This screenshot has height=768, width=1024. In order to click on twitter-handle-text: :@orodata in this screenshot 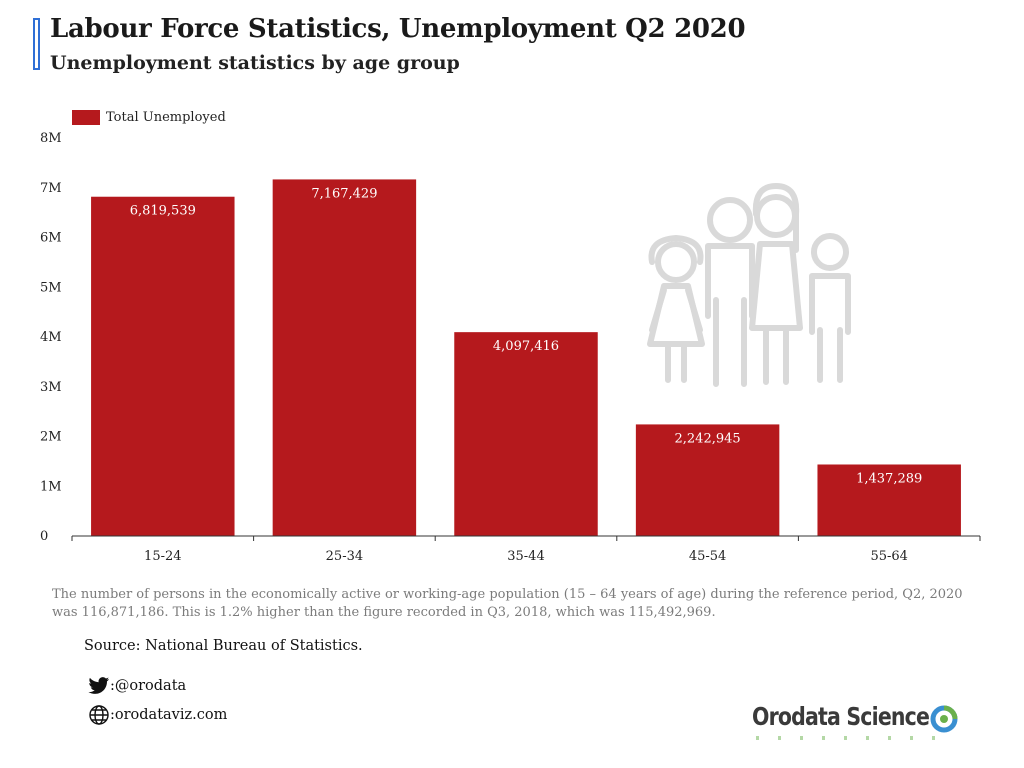, I will do `click(148, 686)`.